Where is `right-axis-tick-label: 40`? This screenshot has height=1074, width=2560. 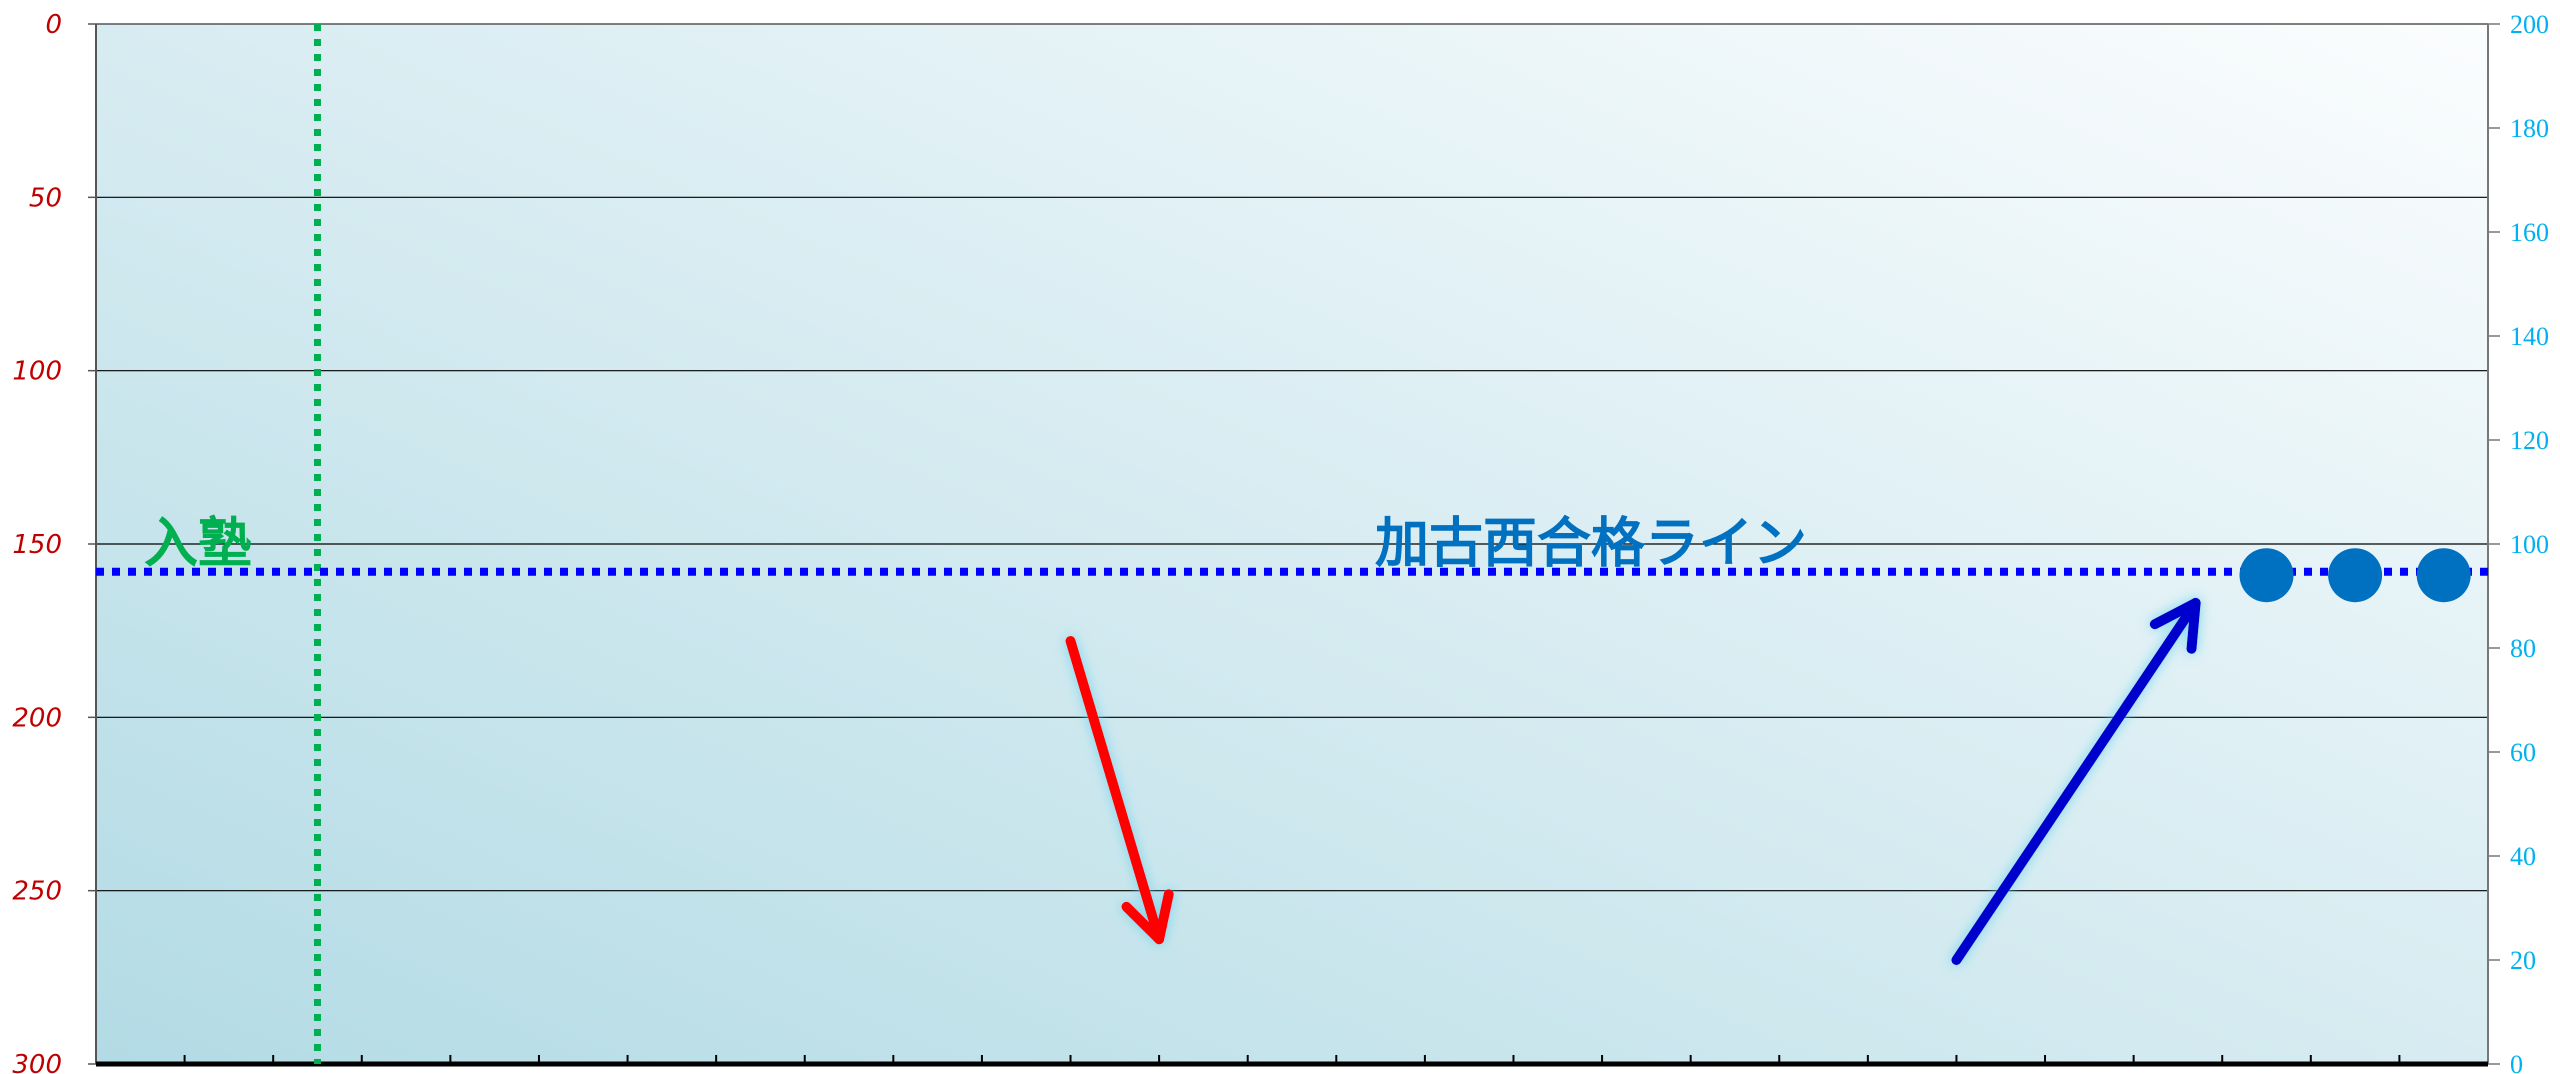 right-axis-tick-label: 40 is located at coordinates (2523, 856).